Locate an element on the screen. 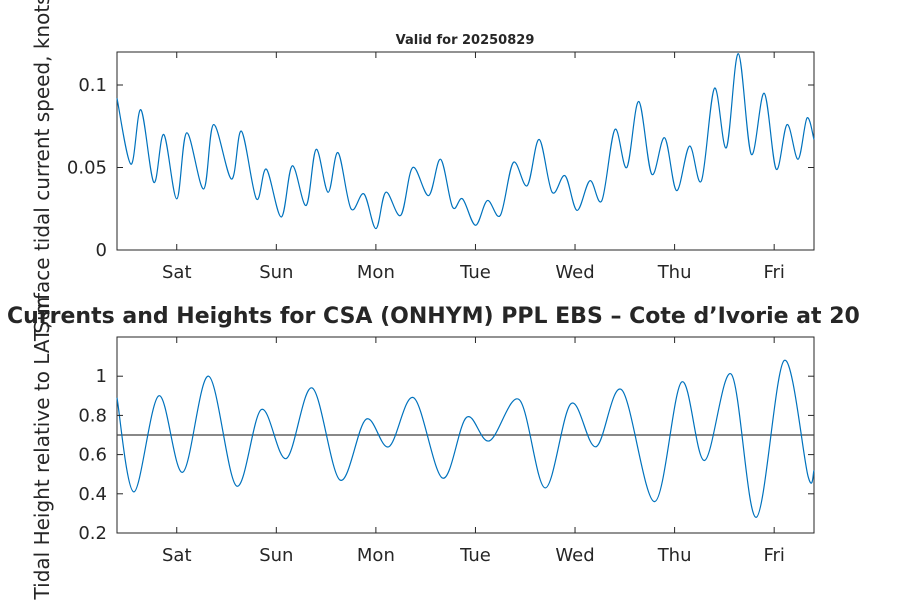 The width and height of the screenshot is (900, 600). current-speed-x-tick-label: Sat is located at coordinates (177, 272).